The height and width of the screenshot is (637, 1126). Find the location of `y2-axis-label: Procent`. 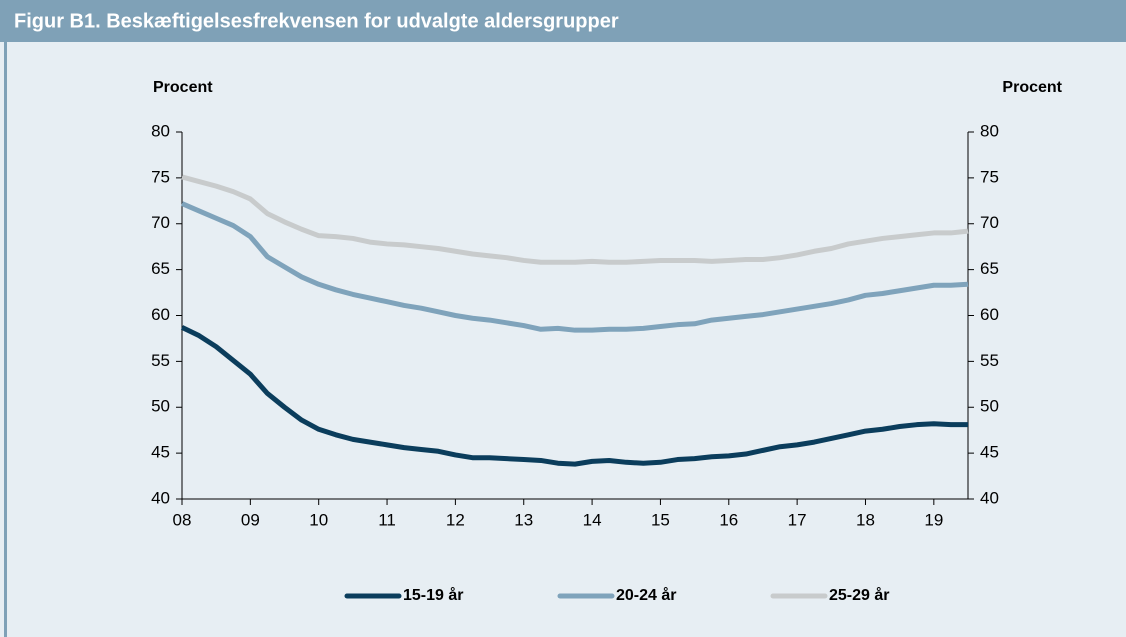

y2-axis-label: Procent is located at coordinates (1032, 87).